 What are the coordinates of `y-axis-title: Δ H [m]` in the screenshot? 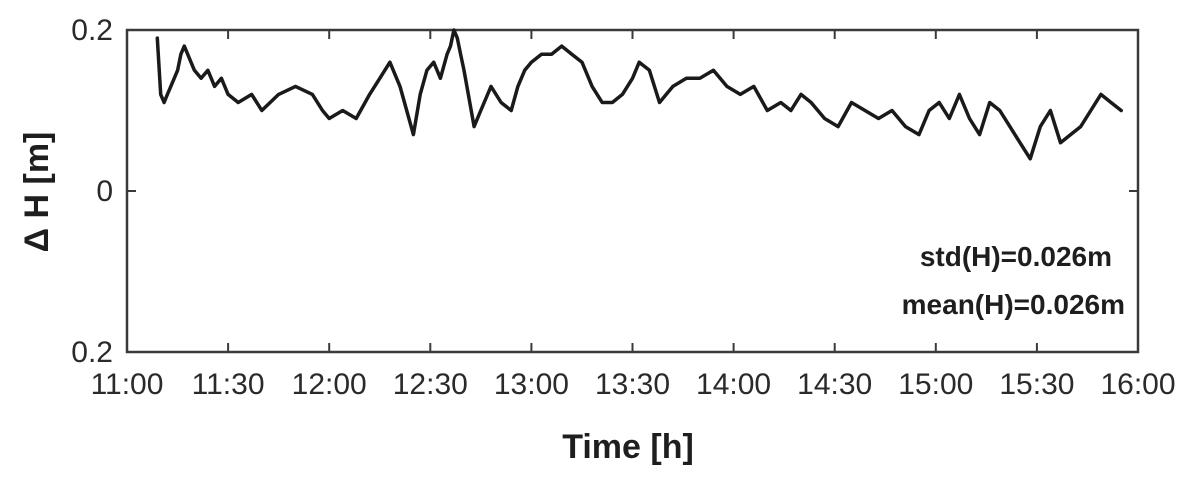 It's located at (37, 192).